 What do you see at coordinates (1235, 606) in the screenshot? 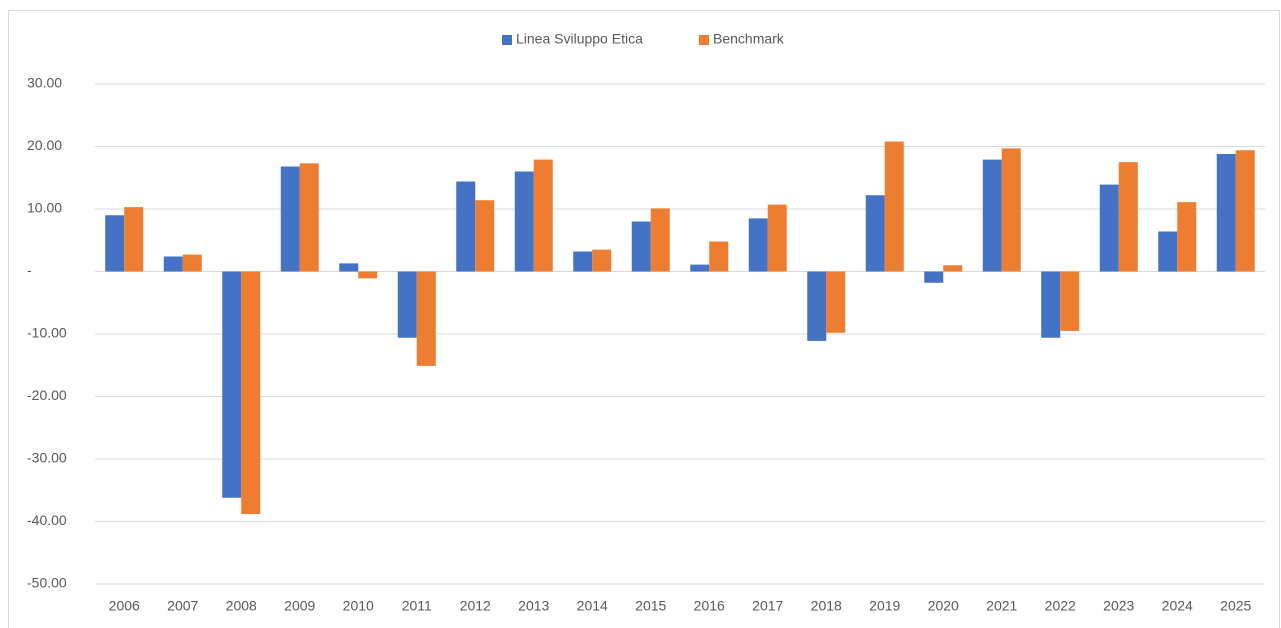
I see `x-tick-label: 2025` at bounding box center [1235, 606].